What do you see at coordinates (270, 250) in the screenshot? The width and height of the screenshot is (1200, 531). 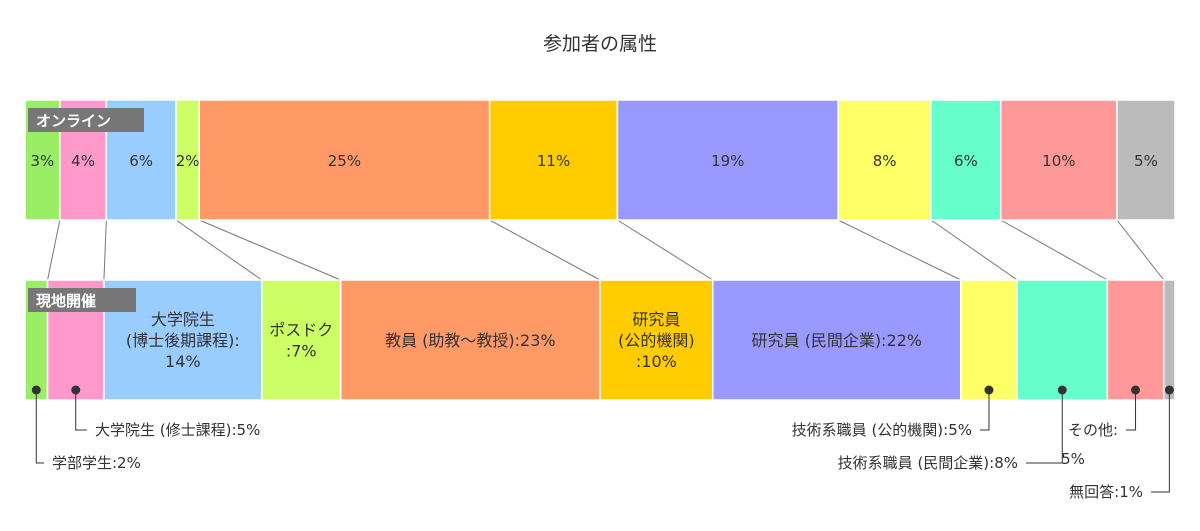 I see `connector-line-postdoc` at bounding box center [270, 250].